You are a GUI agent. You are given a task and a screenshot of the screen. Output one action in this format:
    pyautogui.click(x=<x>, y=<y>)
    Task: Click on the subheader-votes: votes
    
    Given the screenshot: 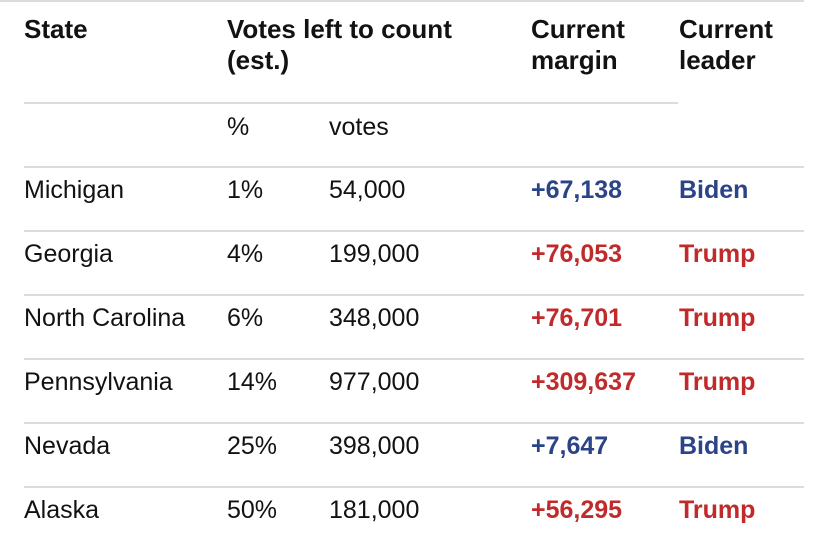 What is the action you would take?
    pyautogui.click(x=359, y=127)
    